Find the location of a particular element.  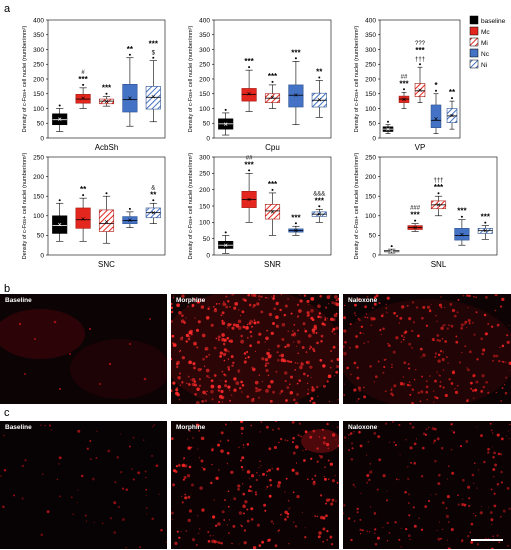

legend-item: Mc is located at coordinates (479, 31).